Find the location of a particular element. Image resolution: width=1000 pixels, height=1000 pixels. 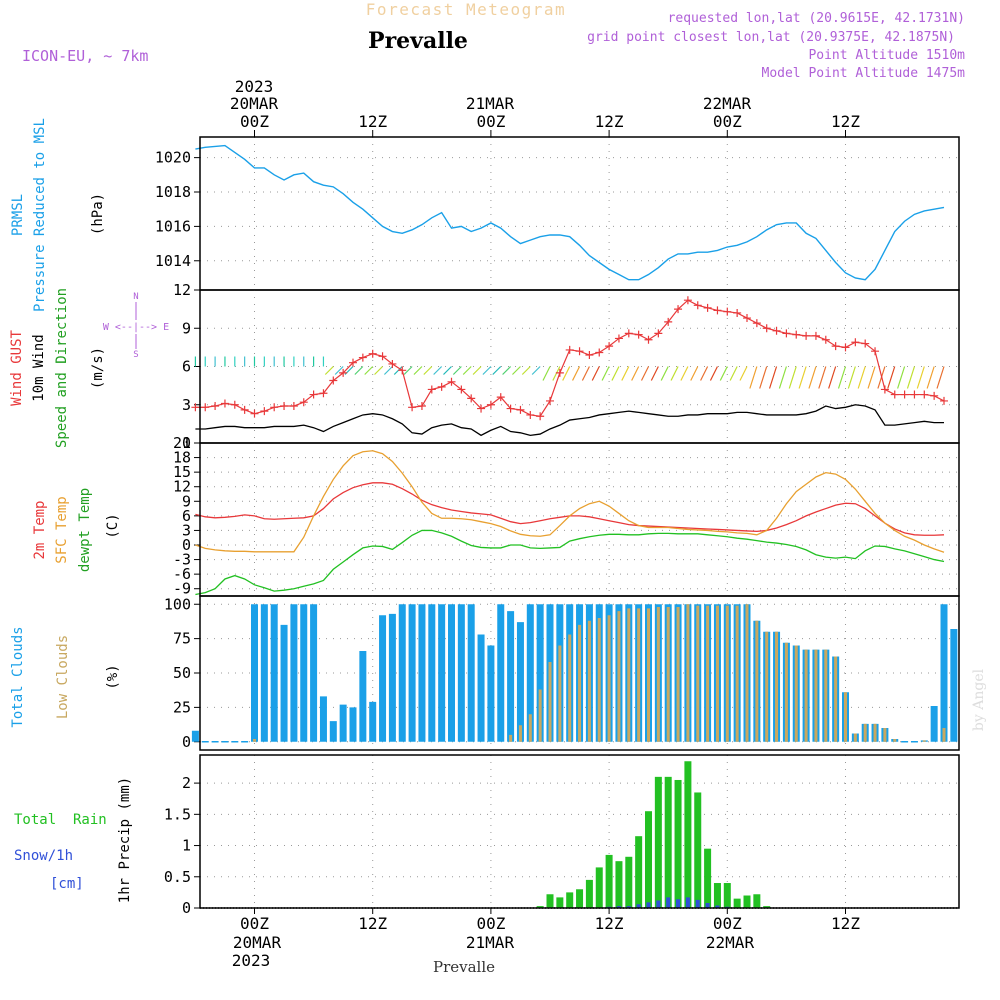

bottom-date-1: 20MAR is located at coordinates (257, 942).